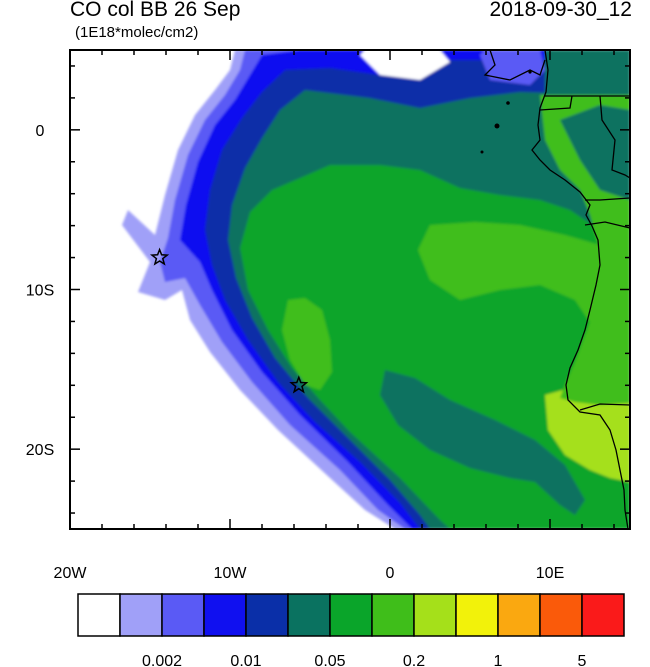 The height and width of the screenshot is (667, 650). What do you see at coordinates (162, 660) in the screenshot?
I see `colorbar-label: 0.002` at bounding box center [162, 660].